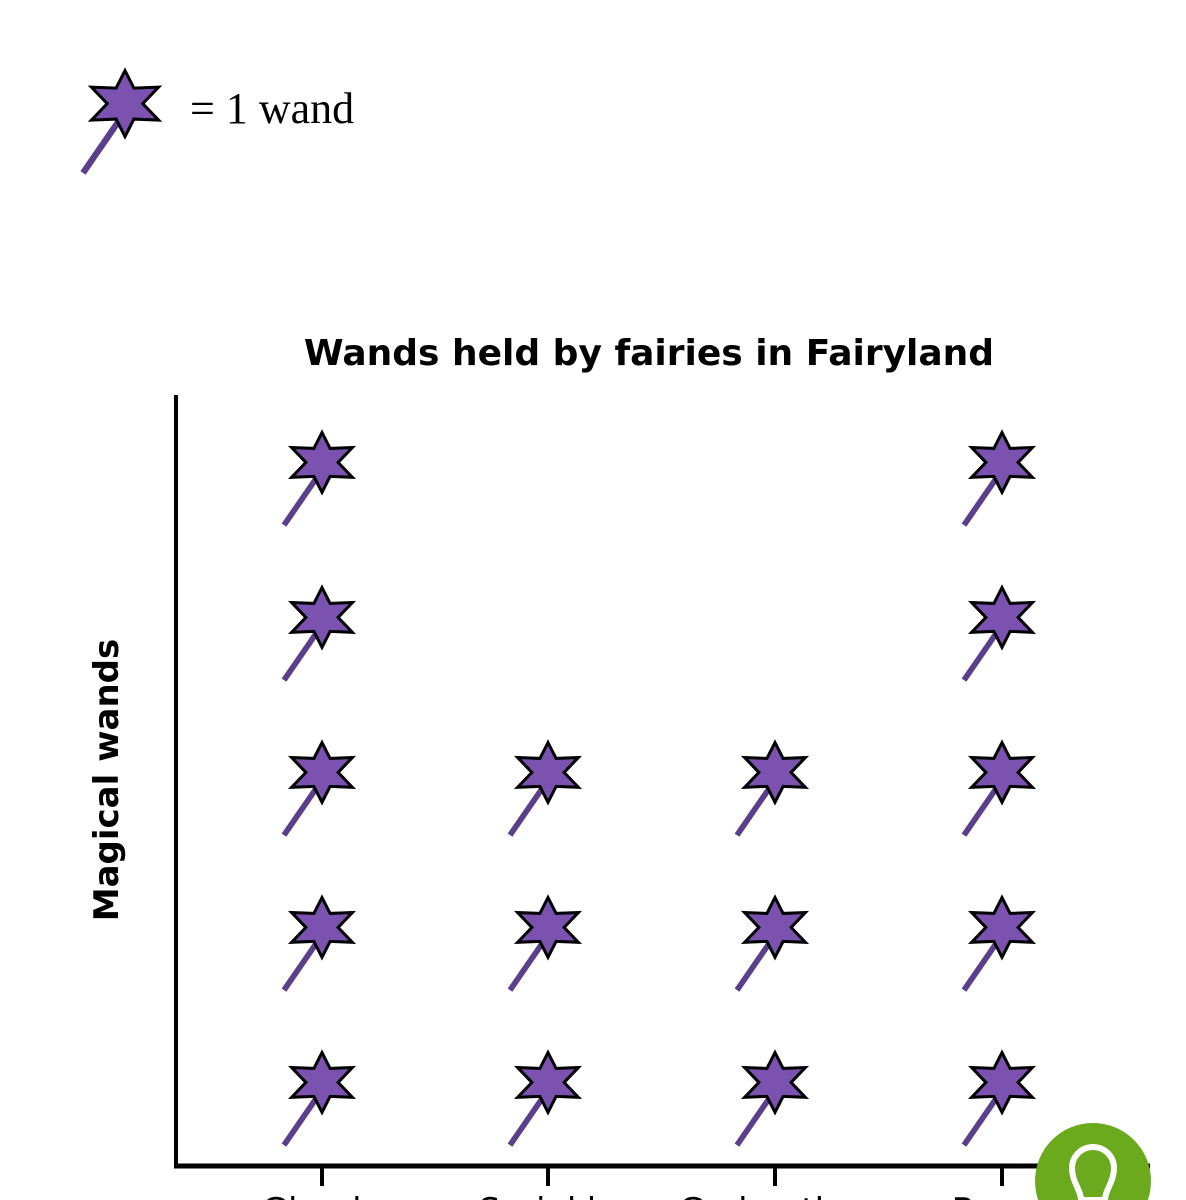 The width and height of the screenshot is (1186, 1200). What do you see at coordinates (649, 353) in the screenshot?
I see `chart-title: Wands held by fairies in Fairyland` at bounding box center [649, 353].